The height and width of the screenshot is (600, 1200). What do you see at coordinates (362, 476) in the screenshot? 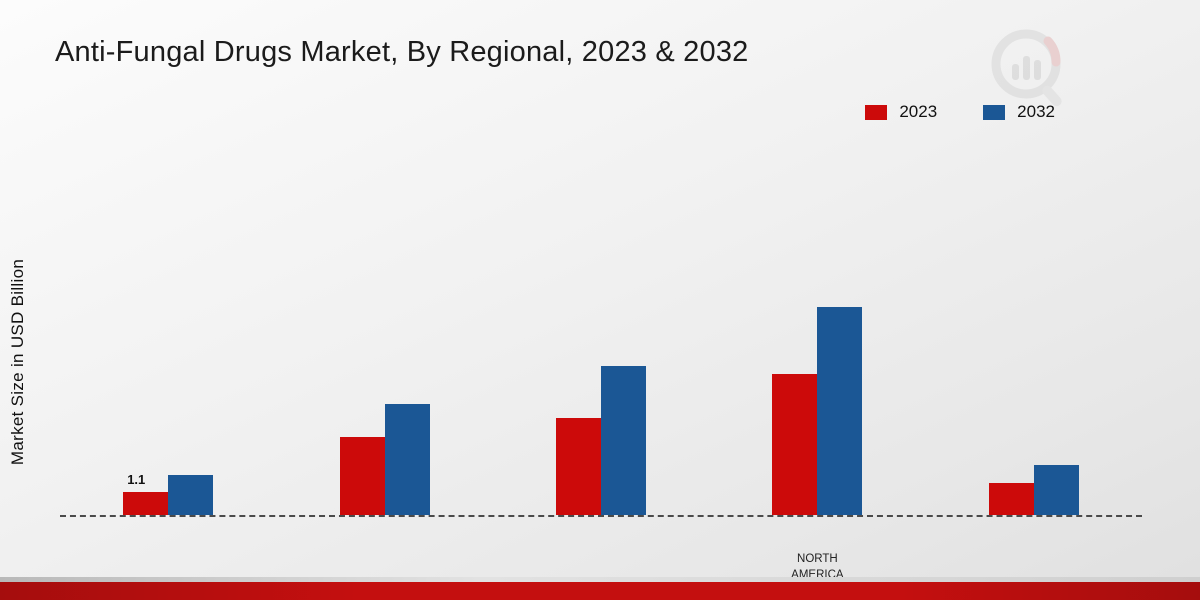
I see `bar-2023-apac` at bounding box center [362, 476].